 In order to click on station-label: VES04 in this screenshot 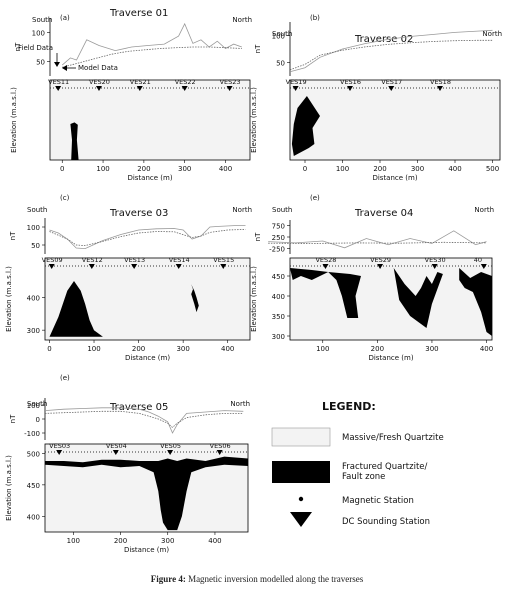, I will do `click(116, 446)`.